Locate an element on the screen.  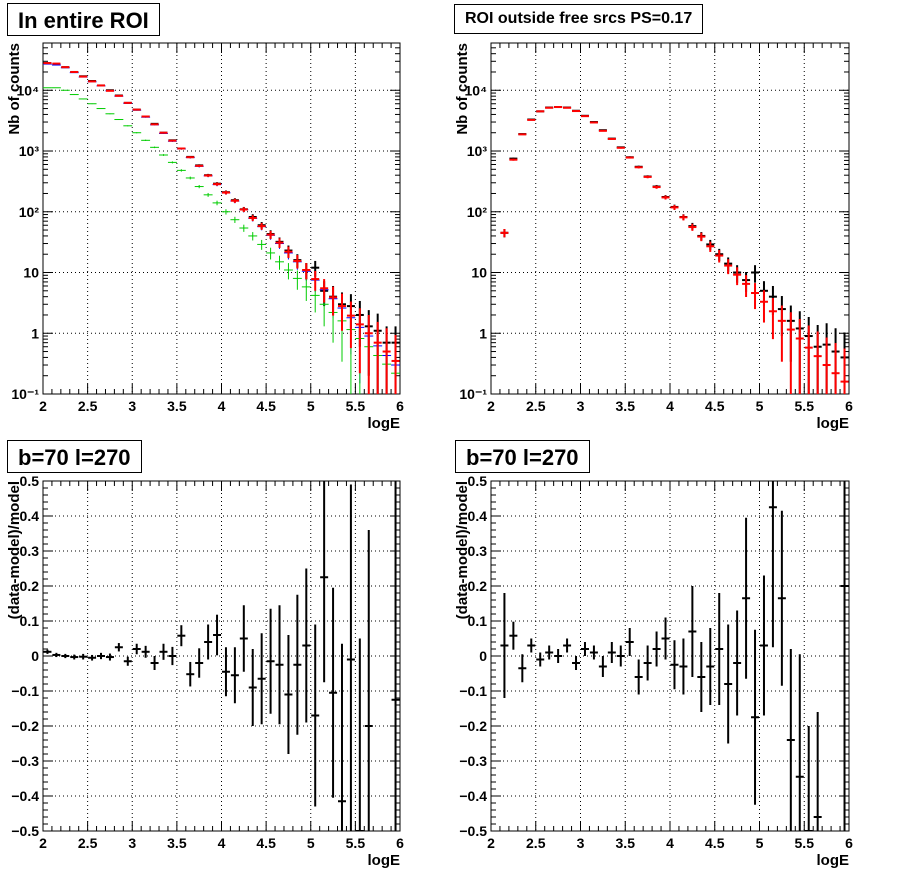
x-tick-label: 6 is located at coordinates (400, 843).